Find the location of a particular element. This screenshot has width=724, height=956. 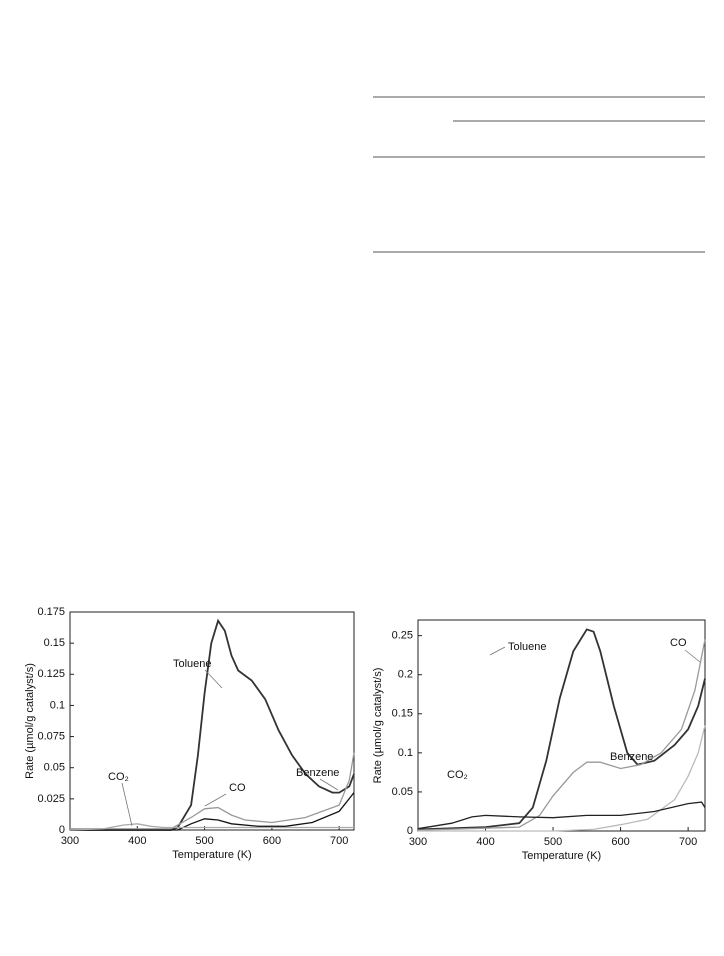

y-tick-label: 0.075 is located at coordinates (51, 736).